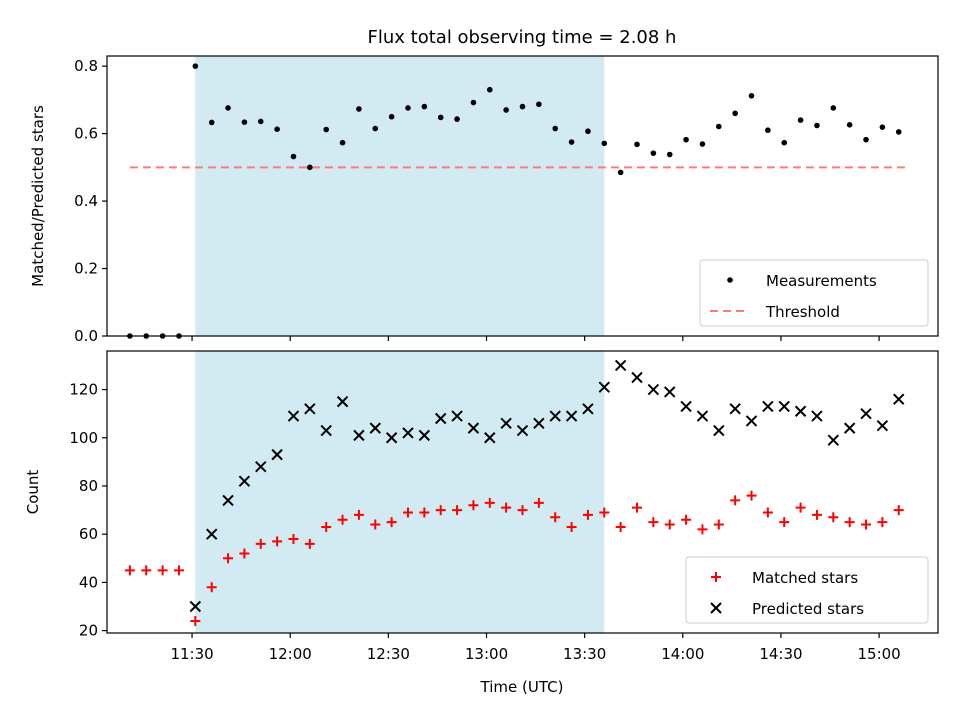 The image size is (960, 720). I want to click on y-tick-label: 120, so click(83, 390).